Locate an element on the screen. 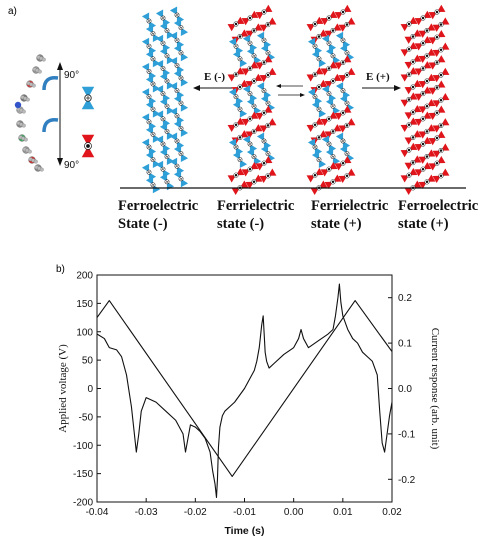  x-tick-label: 0.00 is located at coordinates (294, 512).